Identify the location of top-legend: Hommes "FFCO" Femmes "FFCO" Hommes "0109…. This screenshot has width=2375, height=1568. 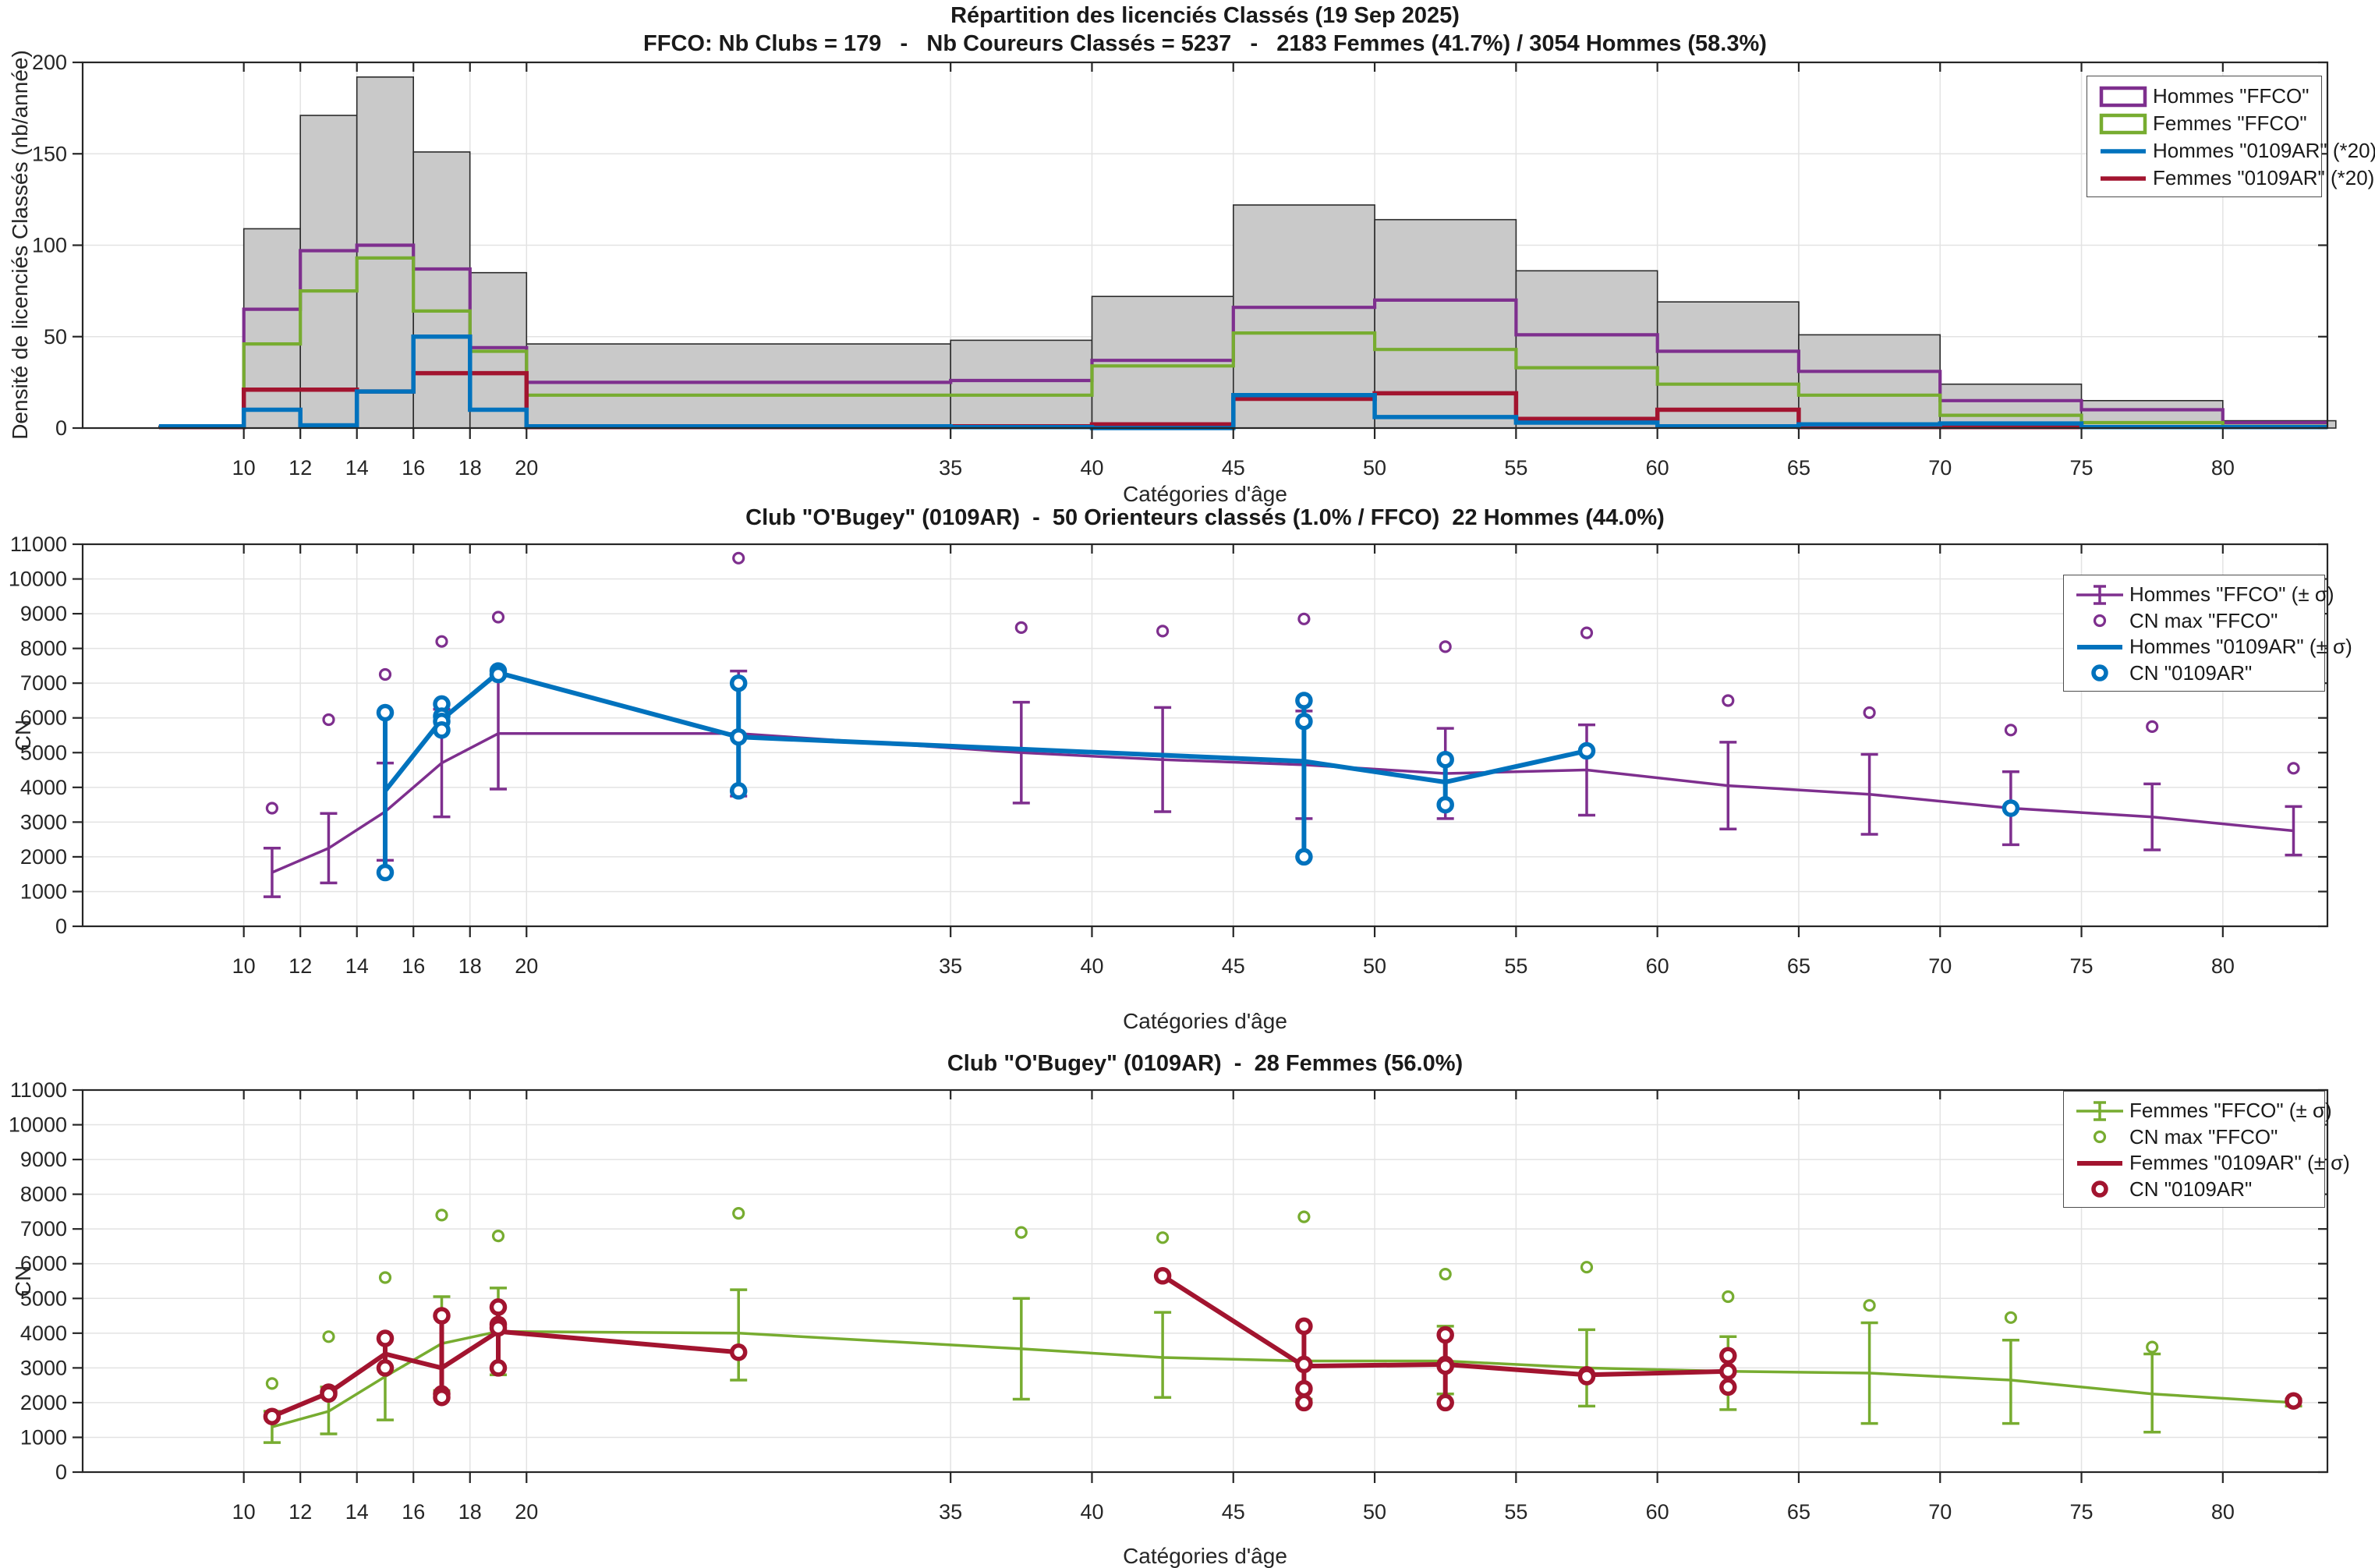
(2231, 136).